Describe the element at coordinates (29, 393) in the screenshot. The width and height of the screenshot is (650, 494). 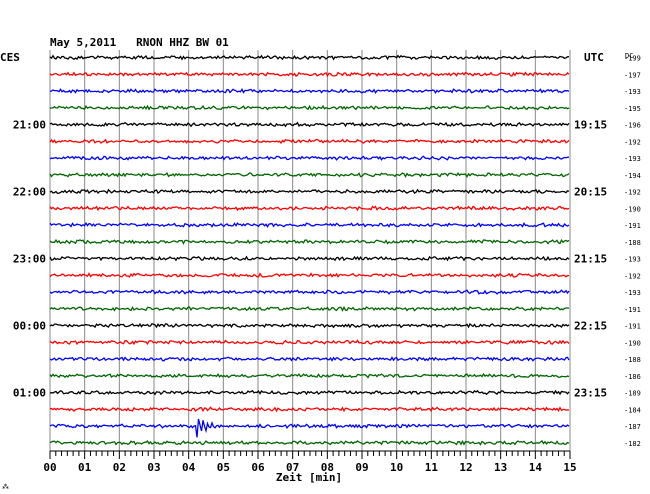
I see `hour-label-left: 01:00` at that location.